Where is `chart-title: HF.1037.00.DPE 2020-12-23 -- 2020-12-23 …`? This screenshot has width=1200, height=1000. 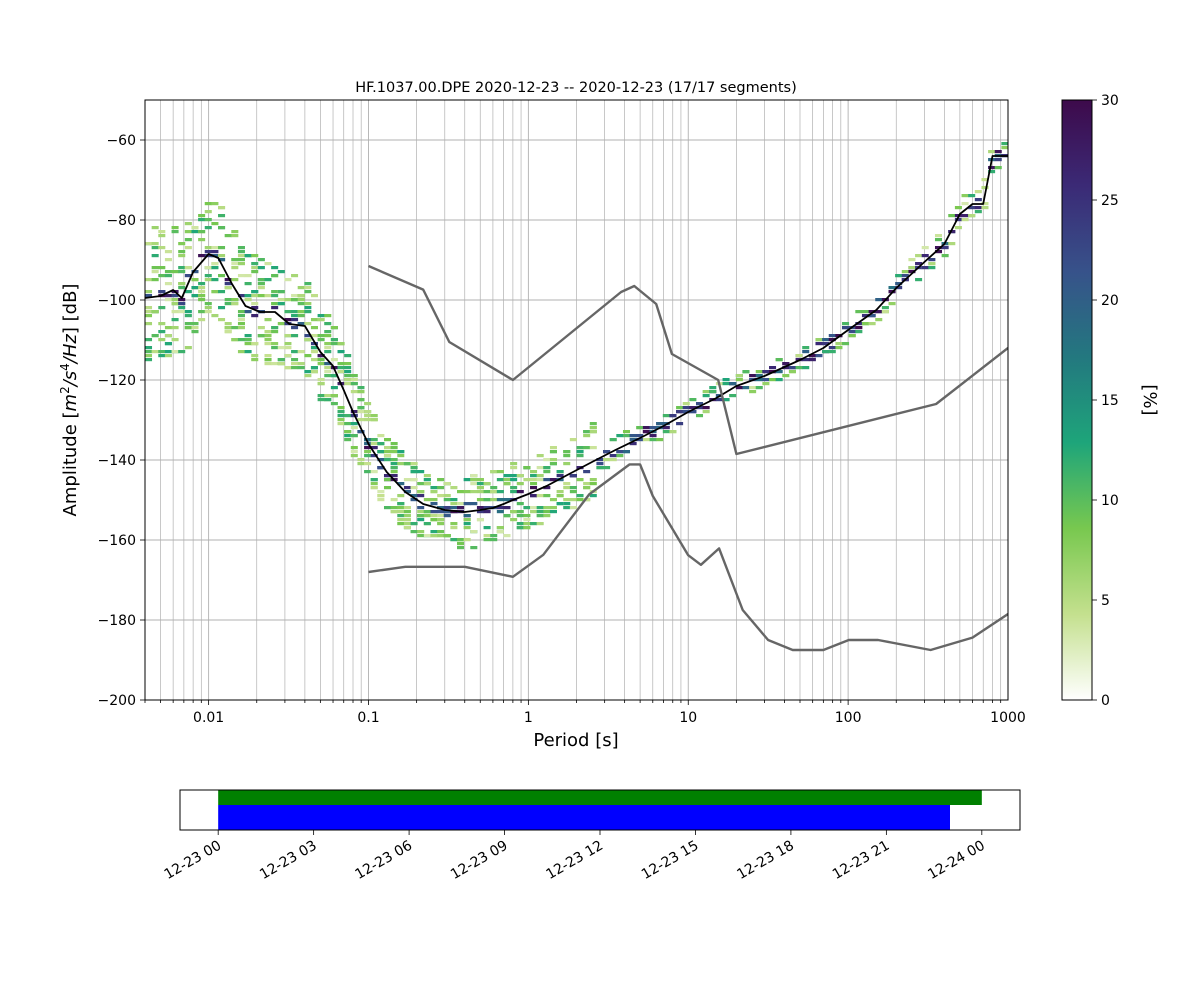
chart-title: HF.1037.00.DPE 2020-12-23 -- 2020-12-23 … is located at coordinates (575, 88).